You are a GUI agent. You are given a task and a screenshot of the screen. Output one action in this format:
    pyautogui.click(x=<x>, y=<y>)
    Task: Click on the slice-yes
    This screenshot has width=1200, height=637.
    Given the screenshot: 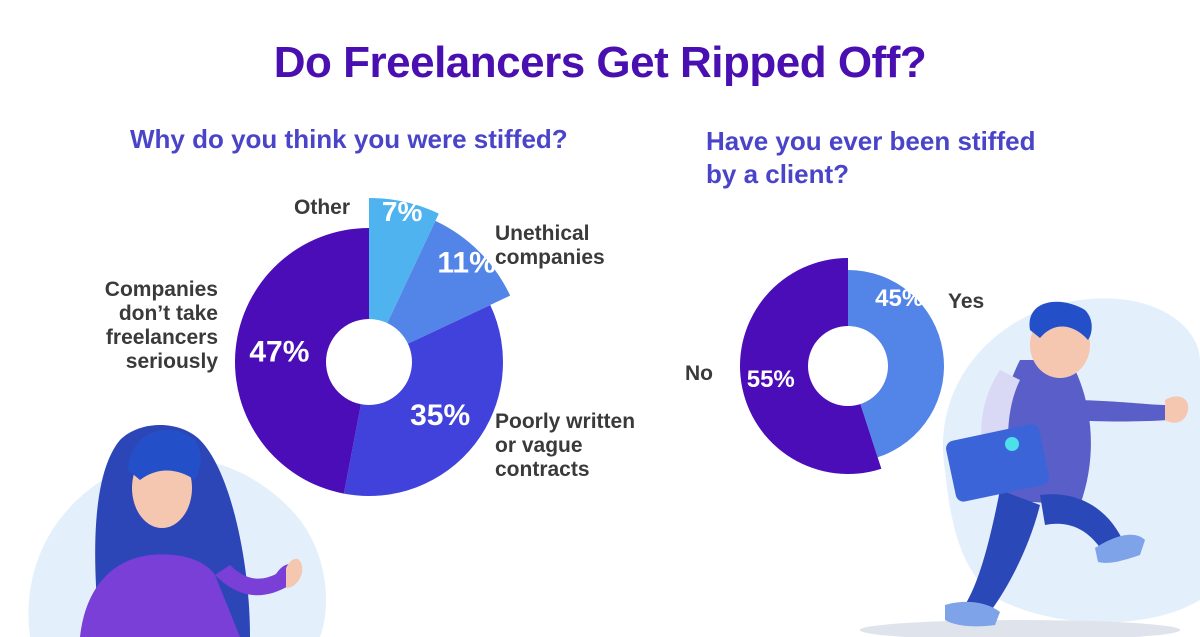 What is the action you would take?
    pyautogui.click(x=896, y=364)
    